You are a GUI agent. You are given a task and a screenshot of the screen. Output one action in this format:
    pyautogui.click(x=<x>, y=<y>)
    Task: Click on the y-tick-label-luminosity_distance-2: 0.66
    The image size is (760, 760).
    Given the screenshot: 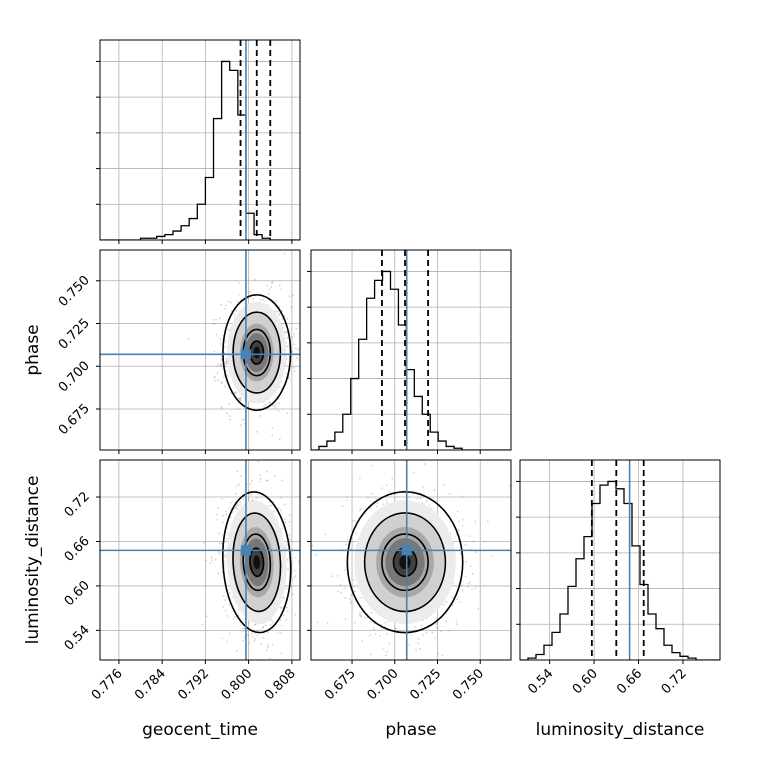 What is the action you would take?
    pyautogui.click(x=77, y=549)
    